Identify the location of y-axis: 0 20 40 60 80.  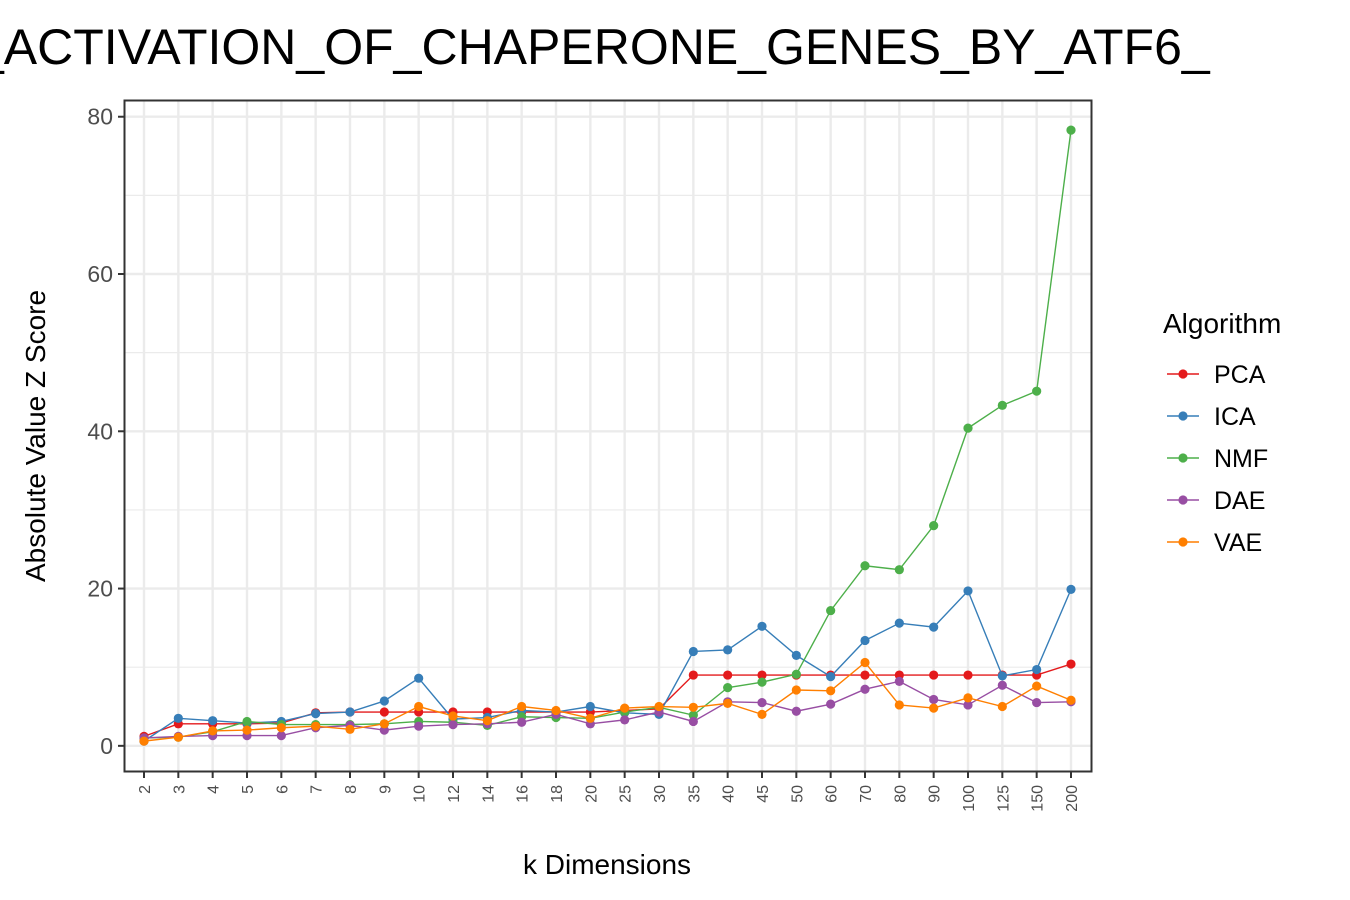
(106, 431).